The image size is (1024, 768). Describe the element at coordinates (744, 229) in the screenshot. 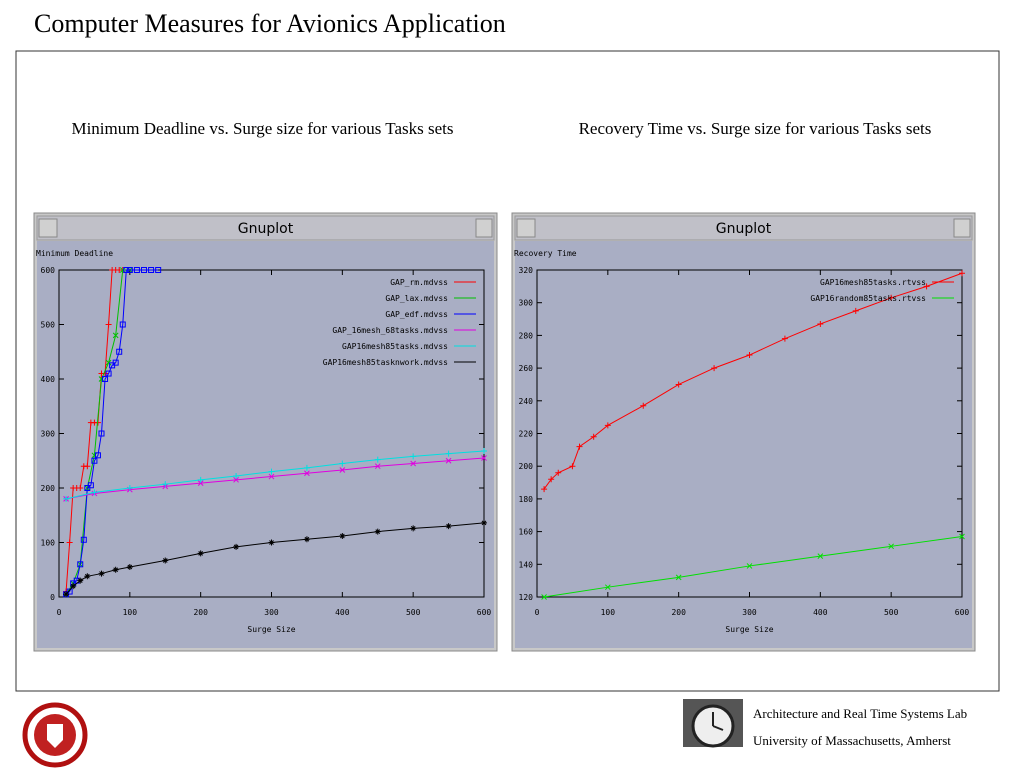

I see `window-title: Gnuplot` at that location.